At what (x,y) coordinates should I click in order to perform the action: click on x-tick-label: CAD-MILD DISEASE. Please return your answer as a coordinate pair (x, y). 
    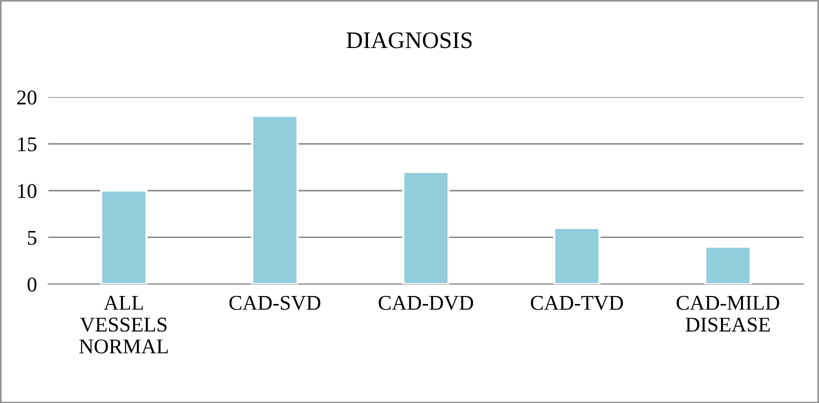
    Looking at the image, I should click on (728, 314).